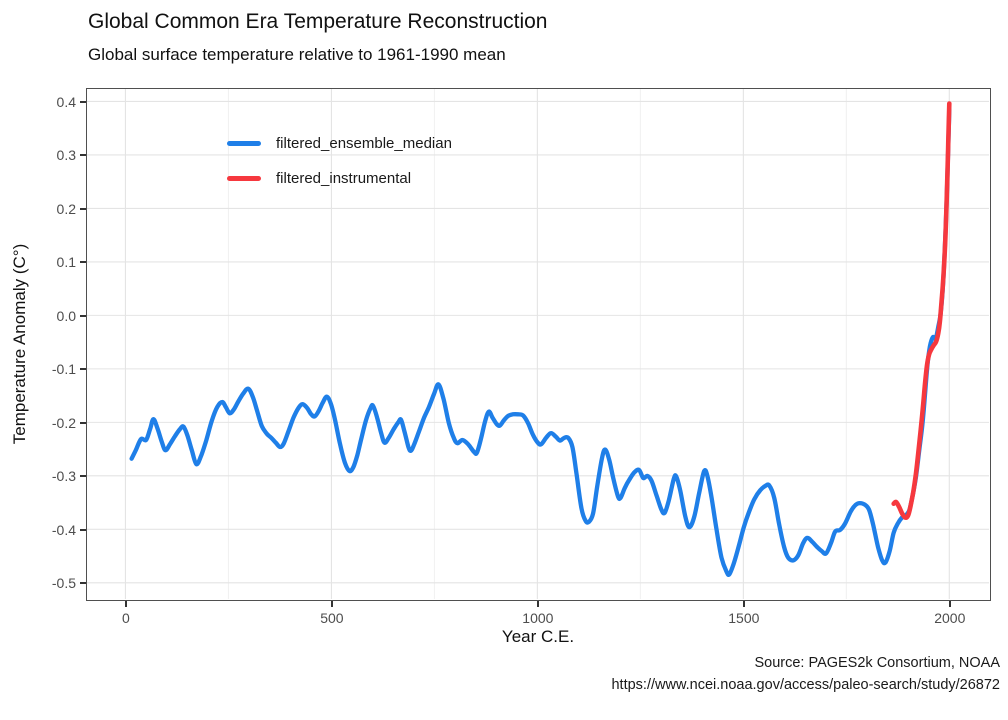 This screenshot has width=1008, height=720. I want to click on y-axis-title: Temperature Anomaly (C°), so click(19, 344).